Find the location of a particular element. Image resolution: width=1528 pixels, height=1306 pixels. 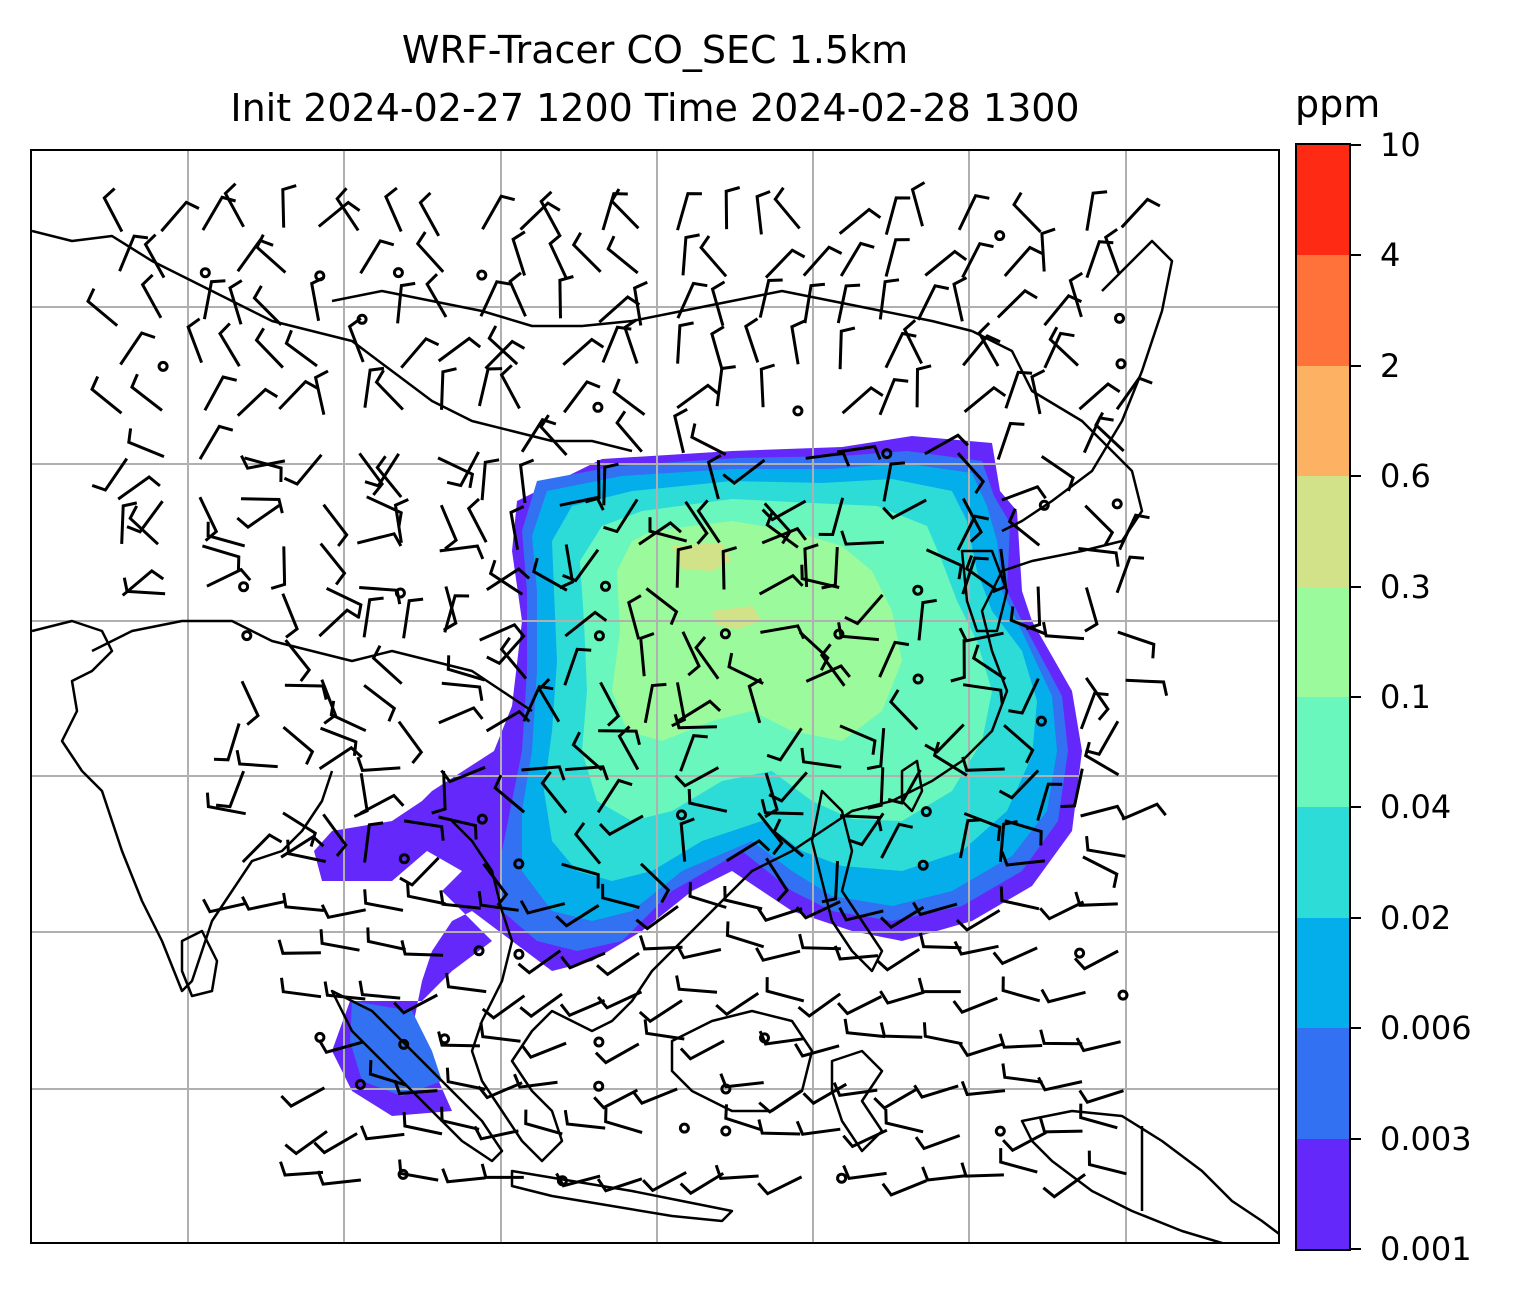

colorbar-tick-label: 0.02 is located at coordinates (1416, 917).